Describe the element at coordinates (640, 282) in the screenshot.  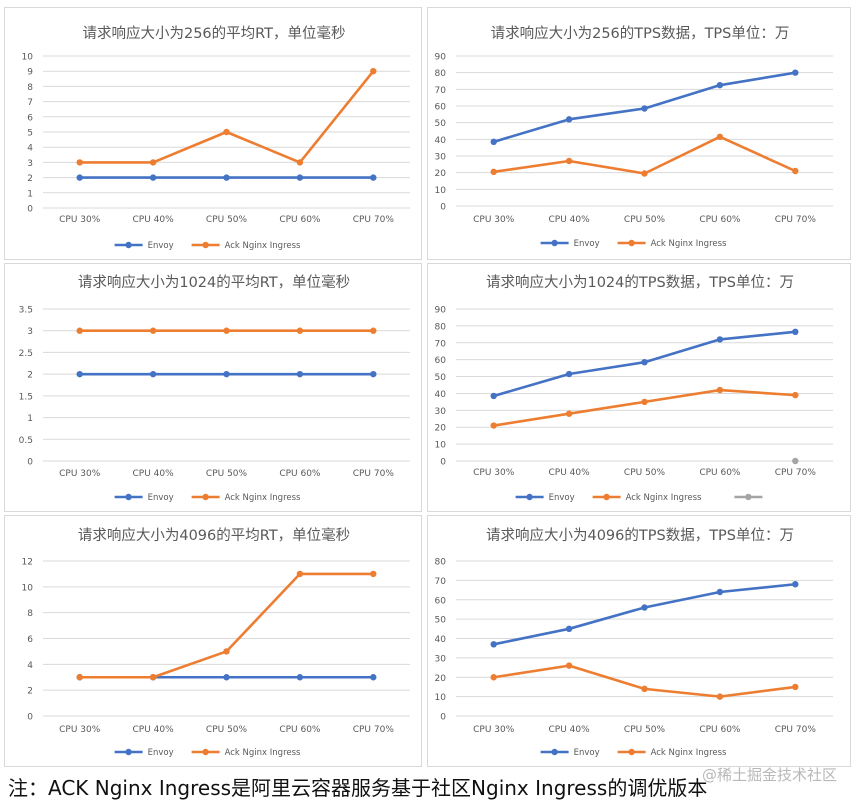
I see `chart-title: 请求响应大小为1024的TPS数据，TPS单位：万` at that location.